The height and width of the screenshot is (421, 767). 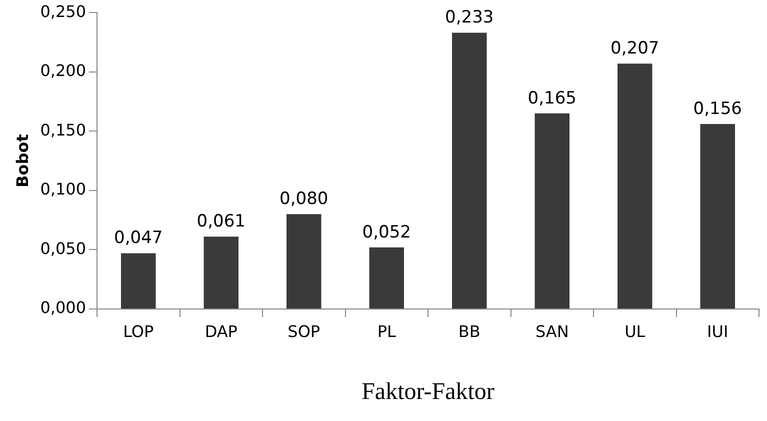 What do you see at coordinates (717, 331) in the screenshot?
I see `x-tick-label: IUI` at bounding box center [717, 331].